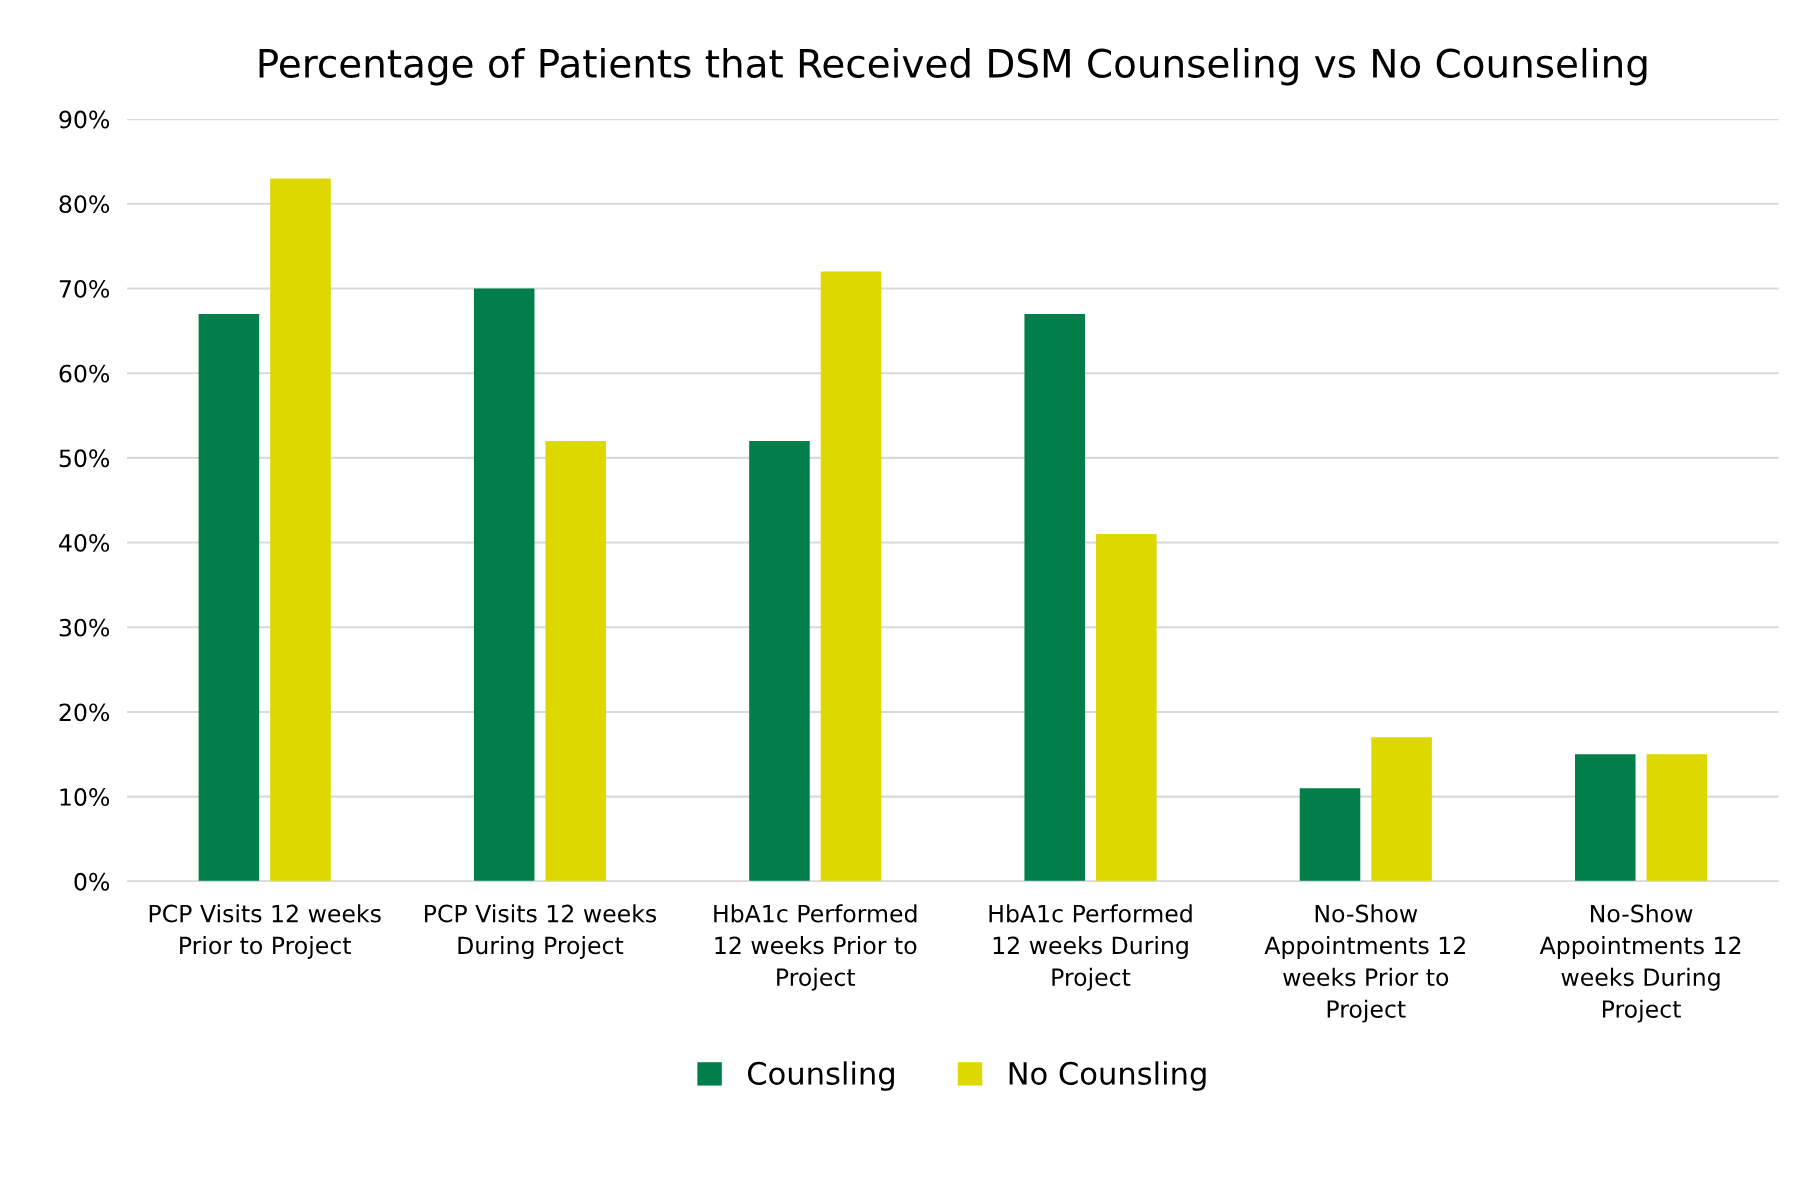 The width and height of the screenshot is (1815, 1191). Describe the element at coordinates (92, 881) in the screenshot. I see `y-tick-label: 0%` at that location.